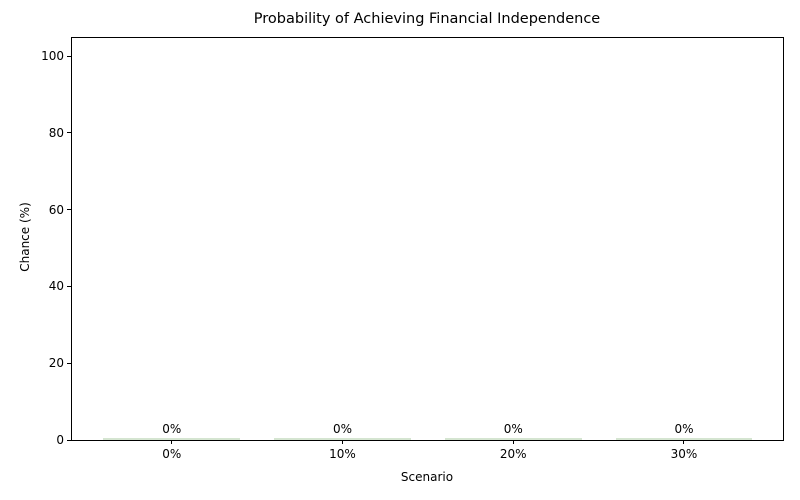 This screenshot has height=500, width=800. Describe the element at coordinates (56, 209) in the screenshot. I see `y-tick-label: 60` at that location.